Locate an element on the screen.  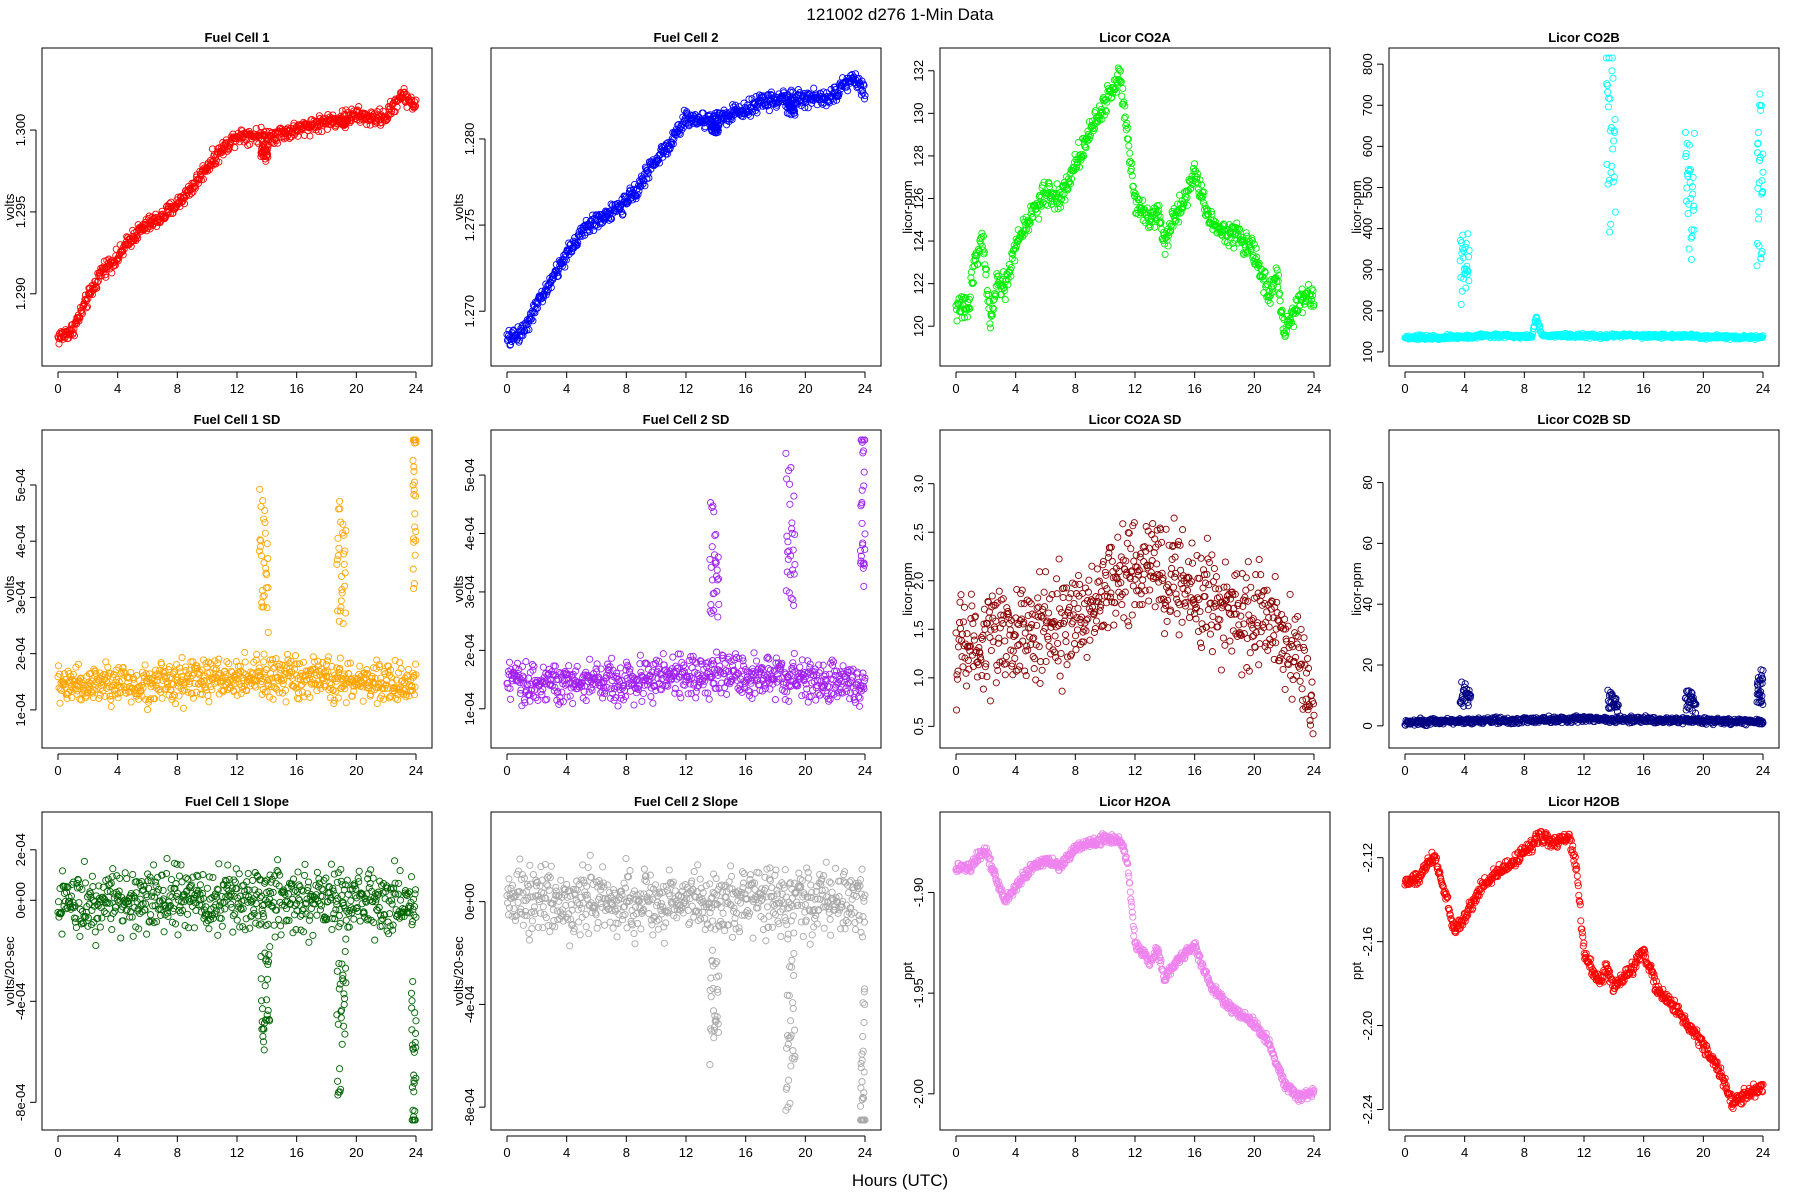
y-tick-label: 5e-04 is located at coordinates (20, 484).